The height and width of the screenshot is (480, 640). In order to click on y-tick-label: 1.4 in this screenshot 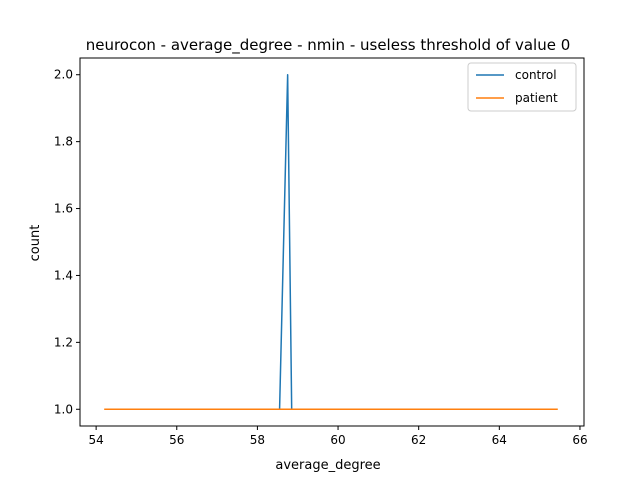, I will do `click(63, 275)`.